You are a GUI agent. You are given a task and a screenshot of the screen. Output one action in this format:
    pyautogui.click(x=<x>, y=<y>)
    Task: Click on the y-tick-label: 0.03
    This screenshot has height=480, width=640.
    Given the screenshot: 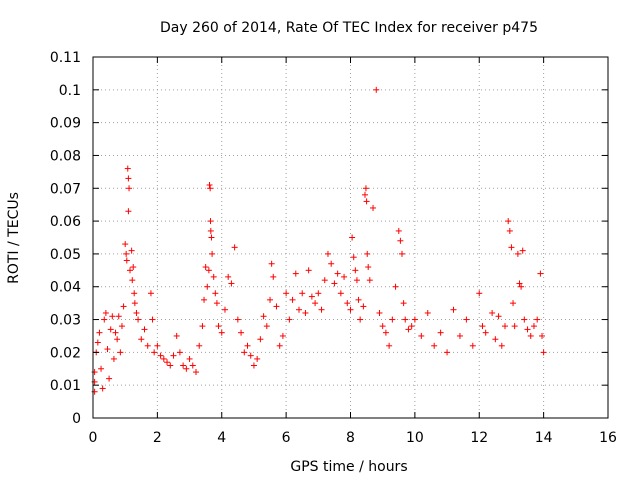 What is the action you would take?
    pyautogui.click(x=65, y=321)
    